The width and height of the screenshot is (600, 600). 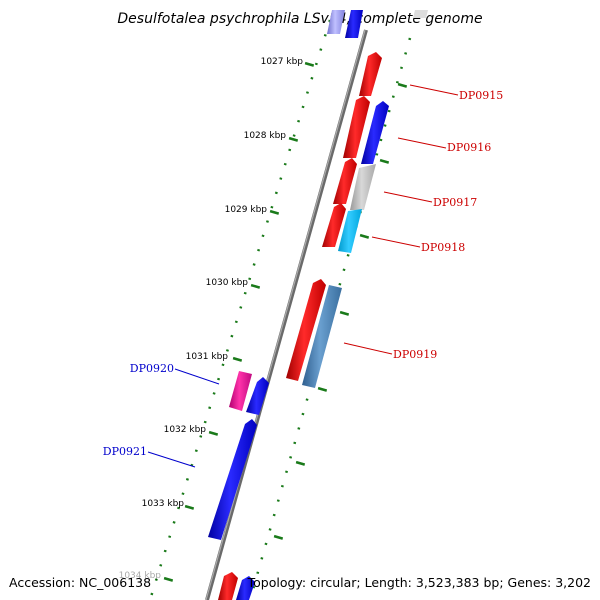 What do you see at coordinates (152, 368) in the screenshot?
I see `gene-label-dp0920: DP0920` at bounding box center [152, 368].